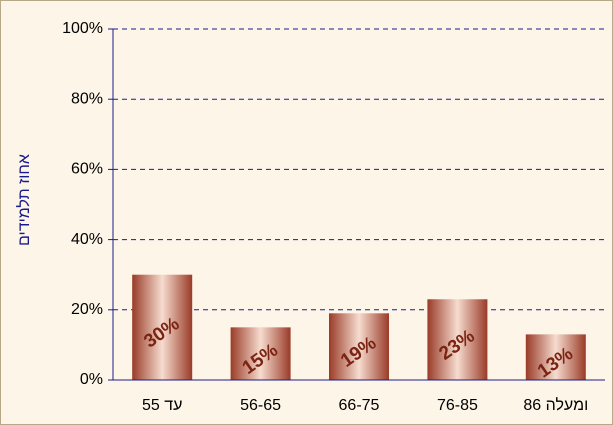 This screenshot has width=613, height=425. What do you see at coordinates (162, 405) in the screenshot?
I see `x-tick-label: עד 55` at bounding box center [162, 405].